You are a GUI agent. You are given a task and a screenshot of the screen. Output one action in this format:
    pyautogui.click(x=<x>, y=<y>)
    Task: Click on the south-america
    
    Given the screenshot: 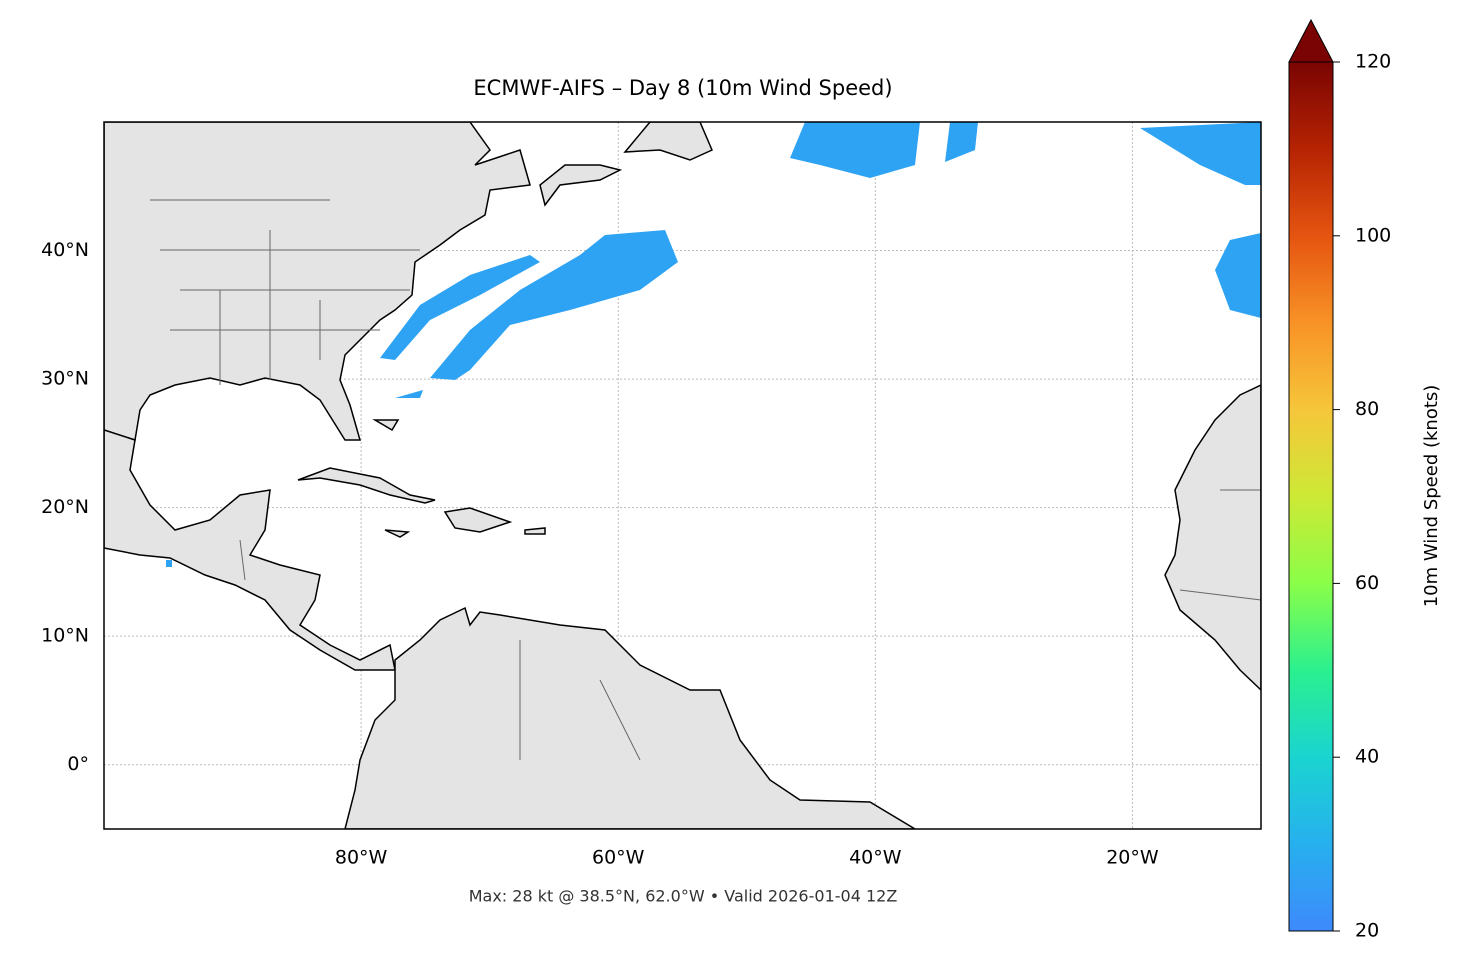 What is the action you would take?
    pyautogui.click(x=630, y=717)
    